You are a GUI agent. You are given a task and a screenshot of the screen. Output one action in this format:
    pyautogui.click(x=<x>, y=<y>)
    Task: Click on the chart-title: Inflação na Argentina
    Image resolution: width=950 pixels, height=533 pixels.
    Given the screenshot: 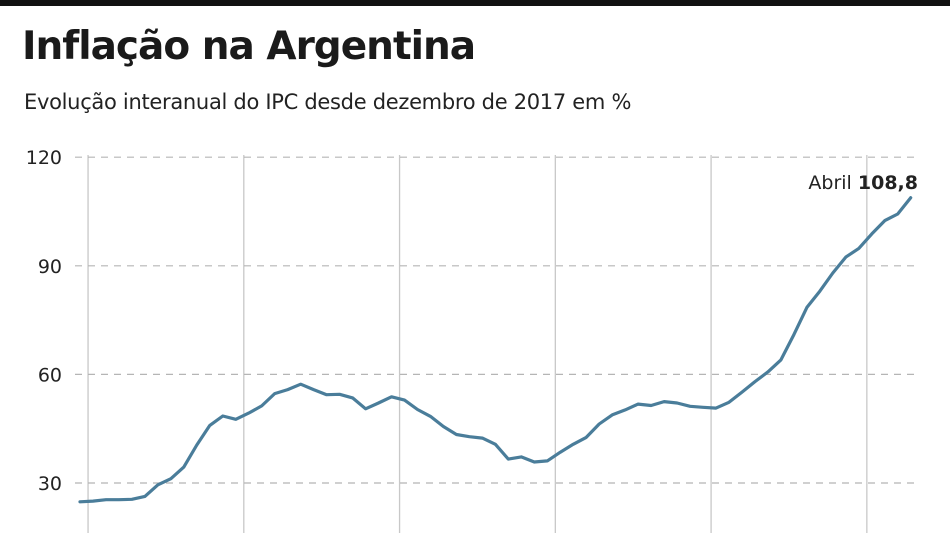 What is the action you would take?
    pyautogui.click(x=249, y=46)
    